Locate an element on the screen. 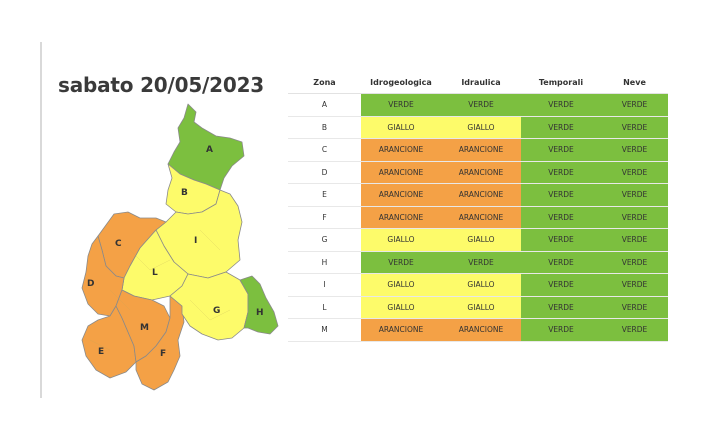  zone-cell: F is located at coordinates (324, 217).